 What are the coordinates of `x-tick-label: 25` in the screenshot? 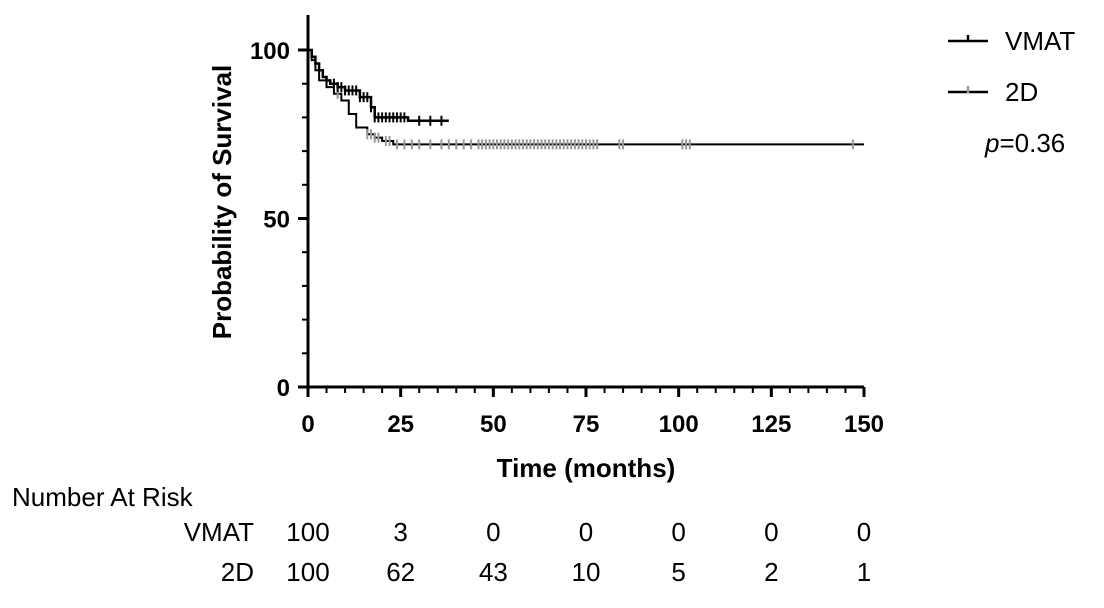 It's located at (400, 424).